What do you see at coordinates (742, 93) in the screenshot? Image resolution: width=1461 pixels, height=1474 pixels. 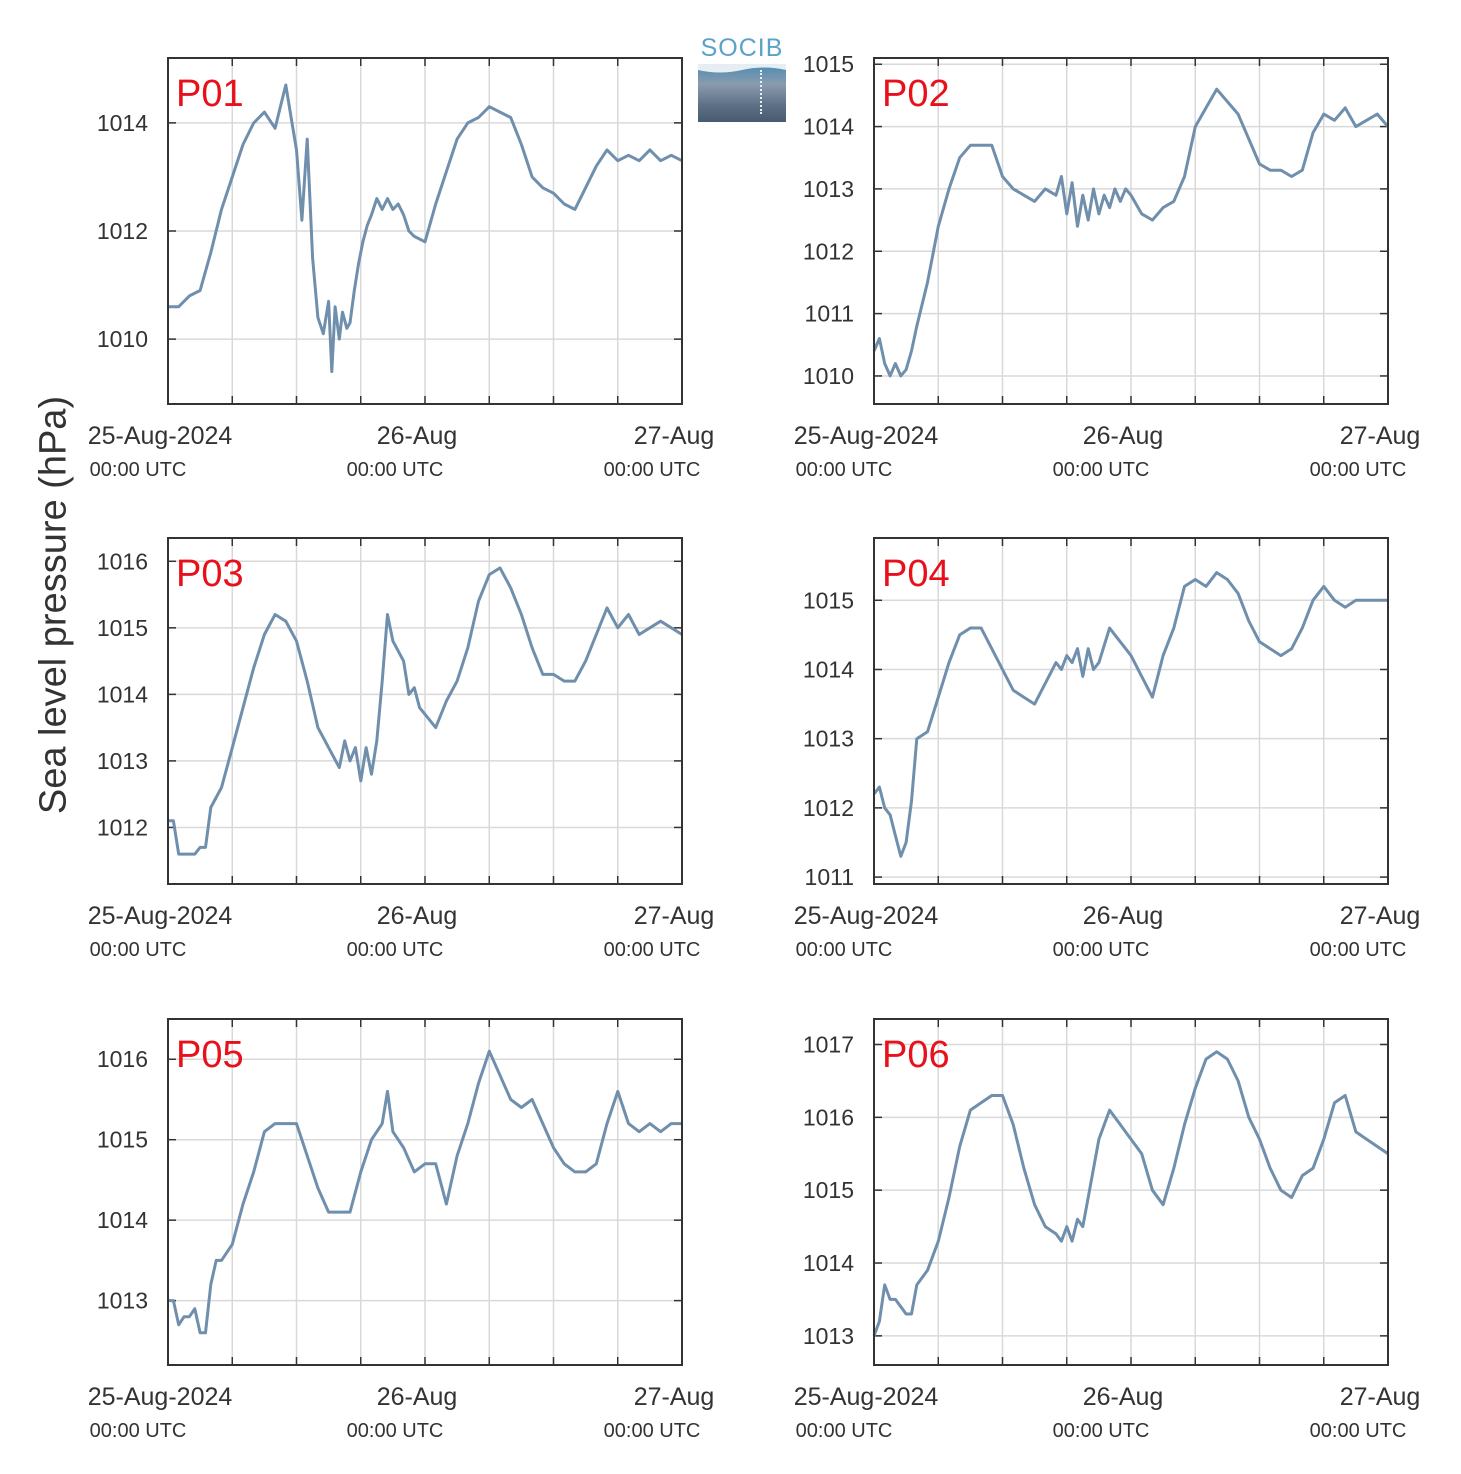 I see `logo-graphic` at bounding box center [742, 93].